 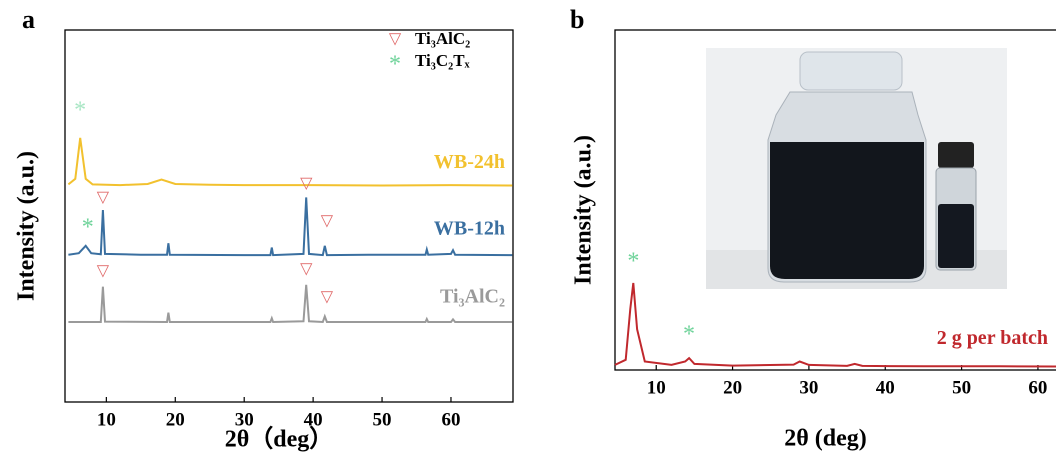 I want to click on legend-symbol: ▽, so click(x=395, y=39).